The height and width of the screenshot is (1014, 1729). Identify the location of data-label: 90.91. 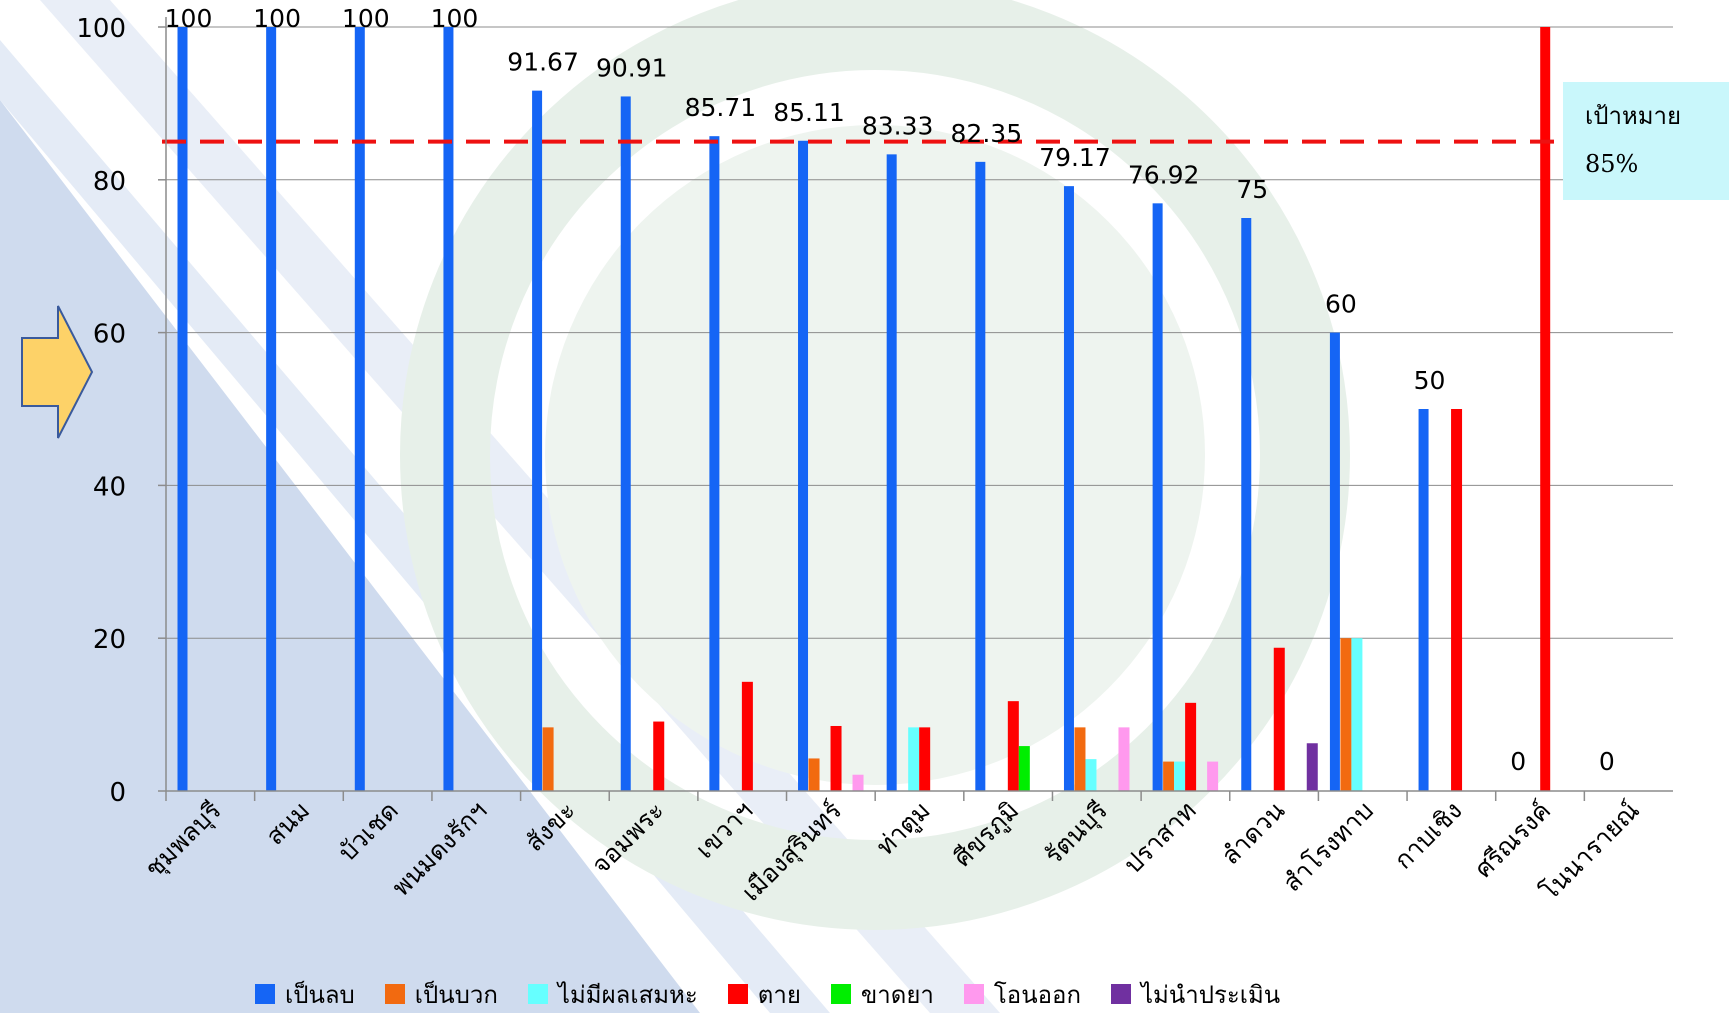
(632, 67).